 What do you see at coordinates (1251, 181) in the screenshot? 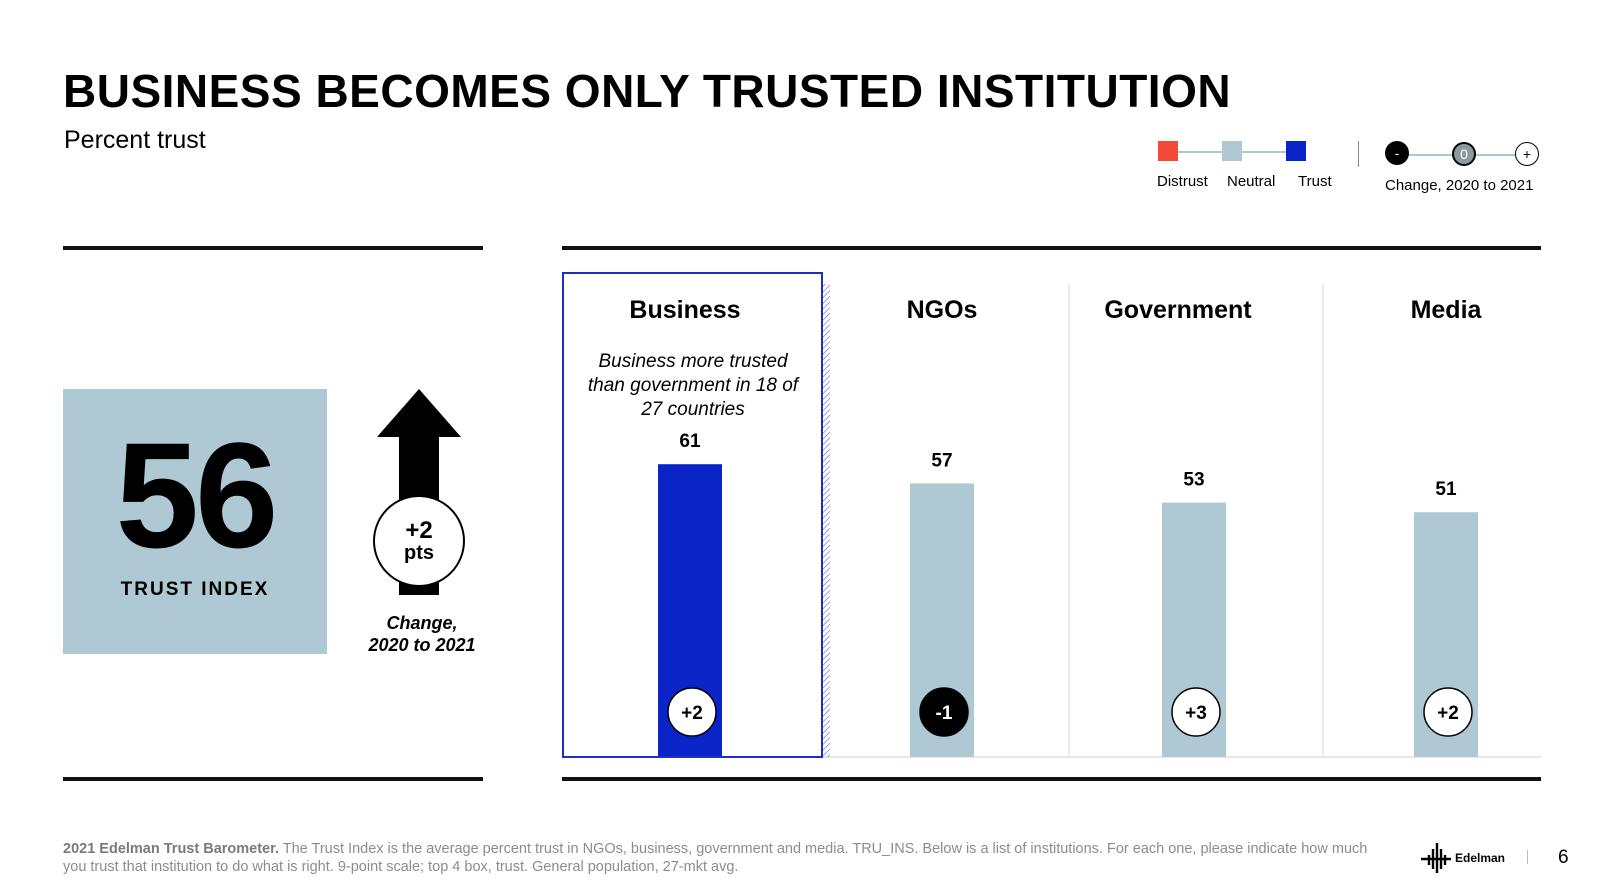
I see `legend-neutral-label: Neutral` at bounding box center [1251, 181].